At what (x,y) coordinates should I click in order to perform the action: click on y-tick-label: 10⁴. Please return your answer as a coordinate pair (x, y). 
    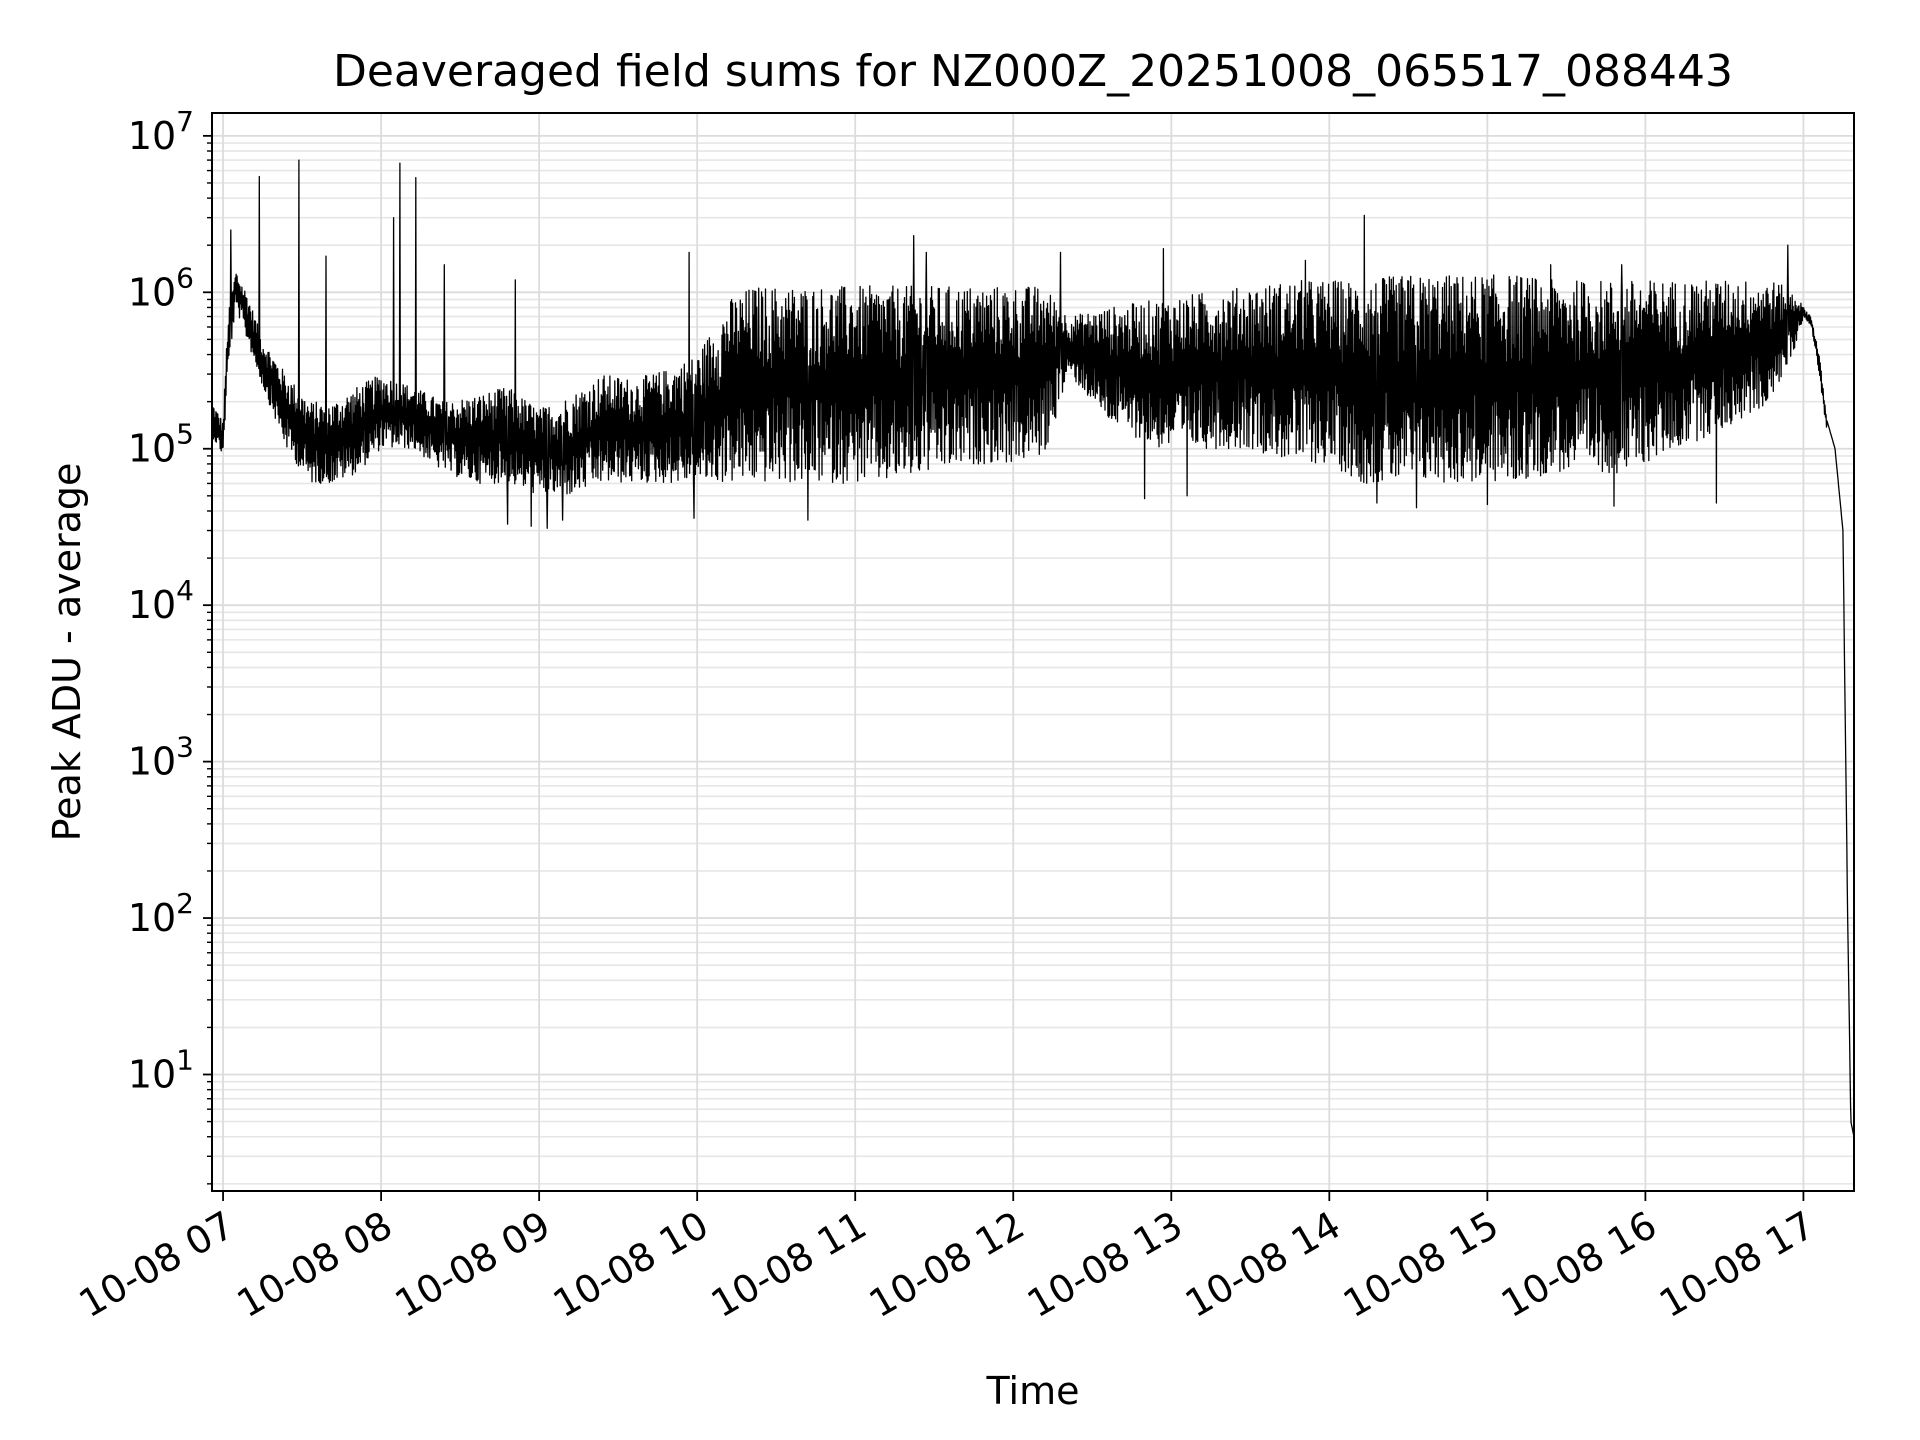
    Looking at the image, I should click on (161, 600).